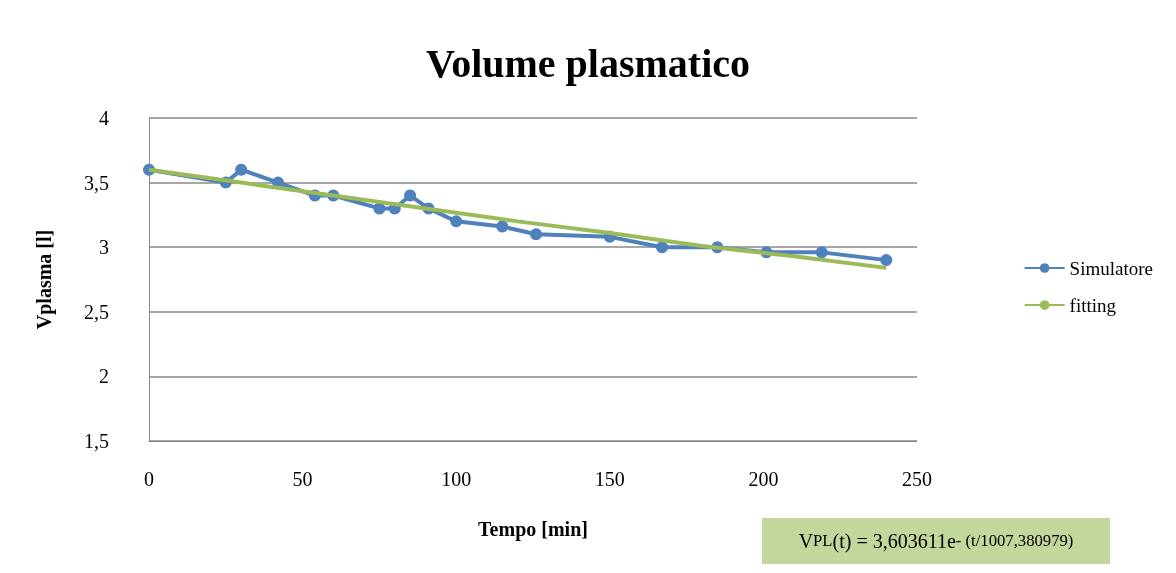 The width and height of the screenshot is (1176, 573). What do you see at coordinates (149, 479) in the screenshot?
I see `x-tick-label: 0` at bounding box center [149, 479].